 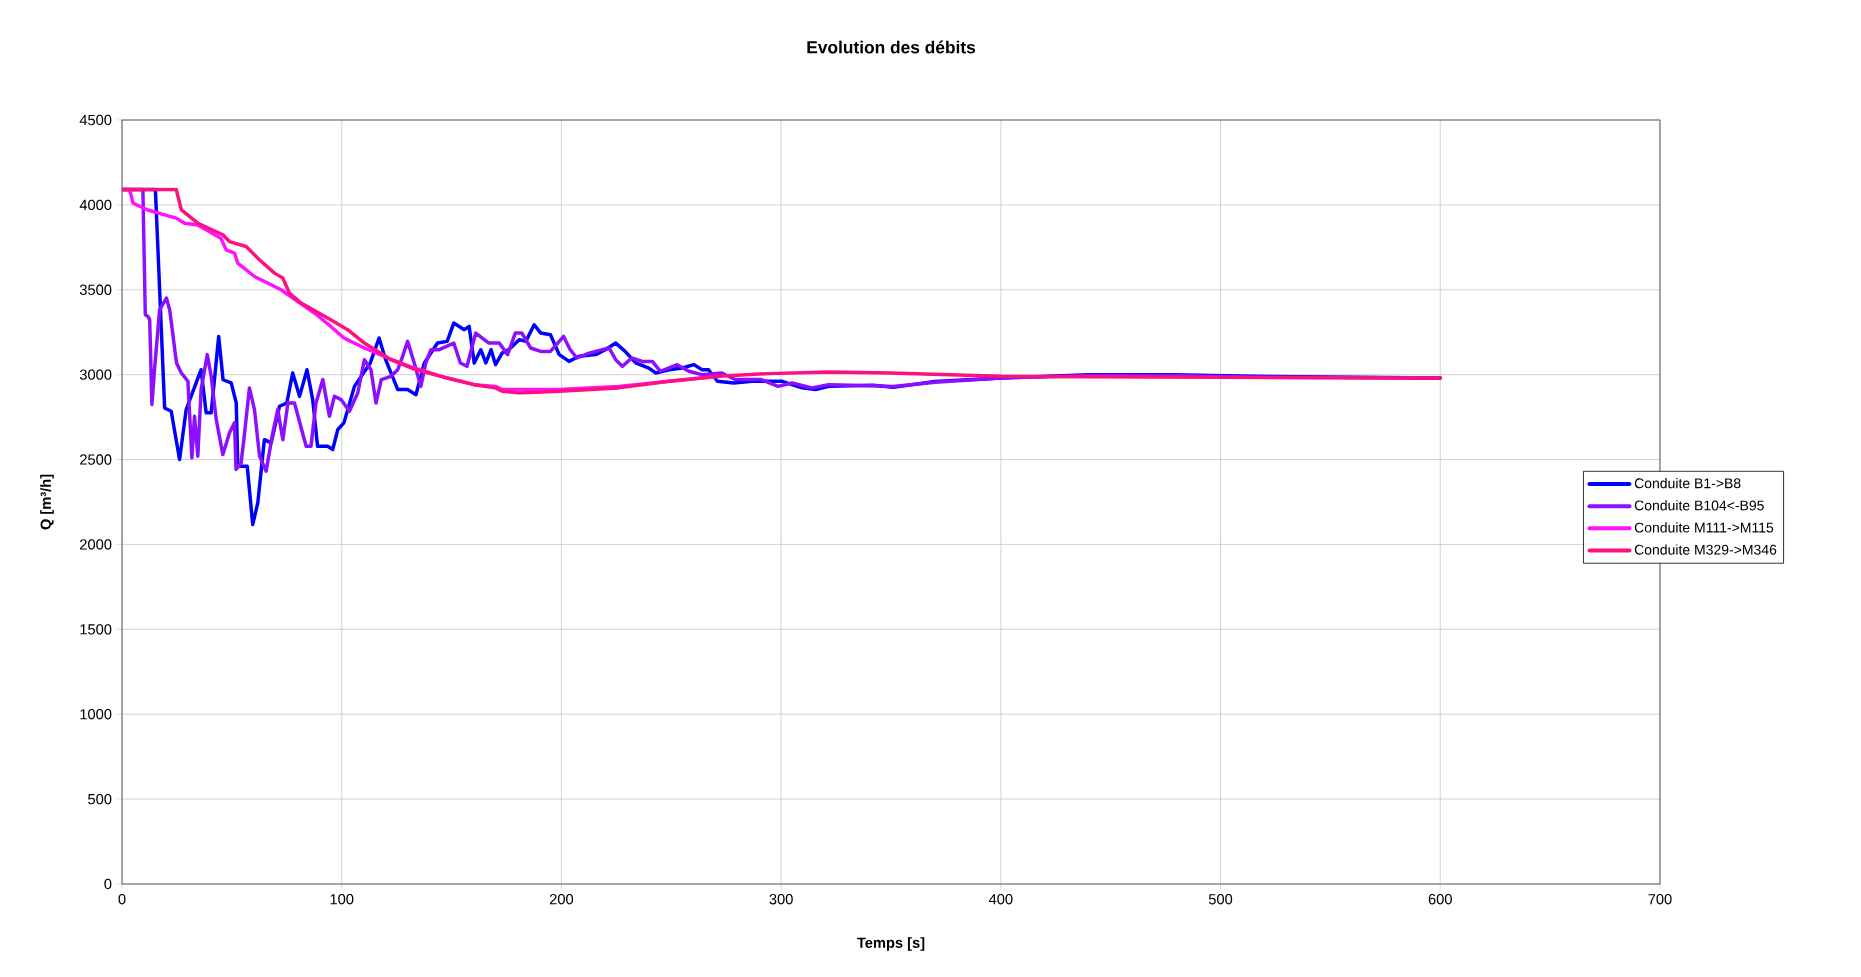 What do you see at coordinates (1687, 483) in the screenshot?
I see `legend-label: Conduite B1->B8` at bounding box center [1687, 483].